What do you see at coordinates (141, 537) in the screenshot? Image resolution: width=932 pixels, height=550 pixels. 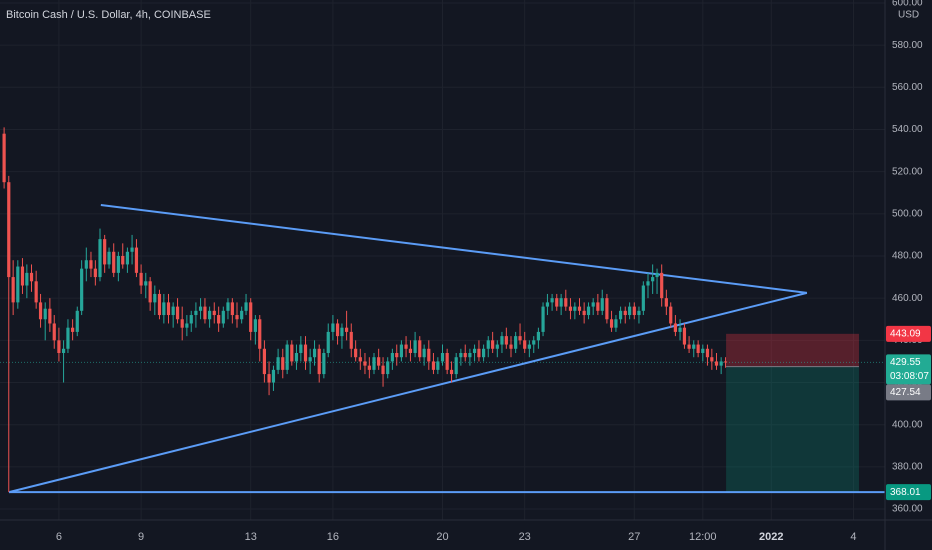 I see `x-tick-label: 9` at bounding box center [141, 537].